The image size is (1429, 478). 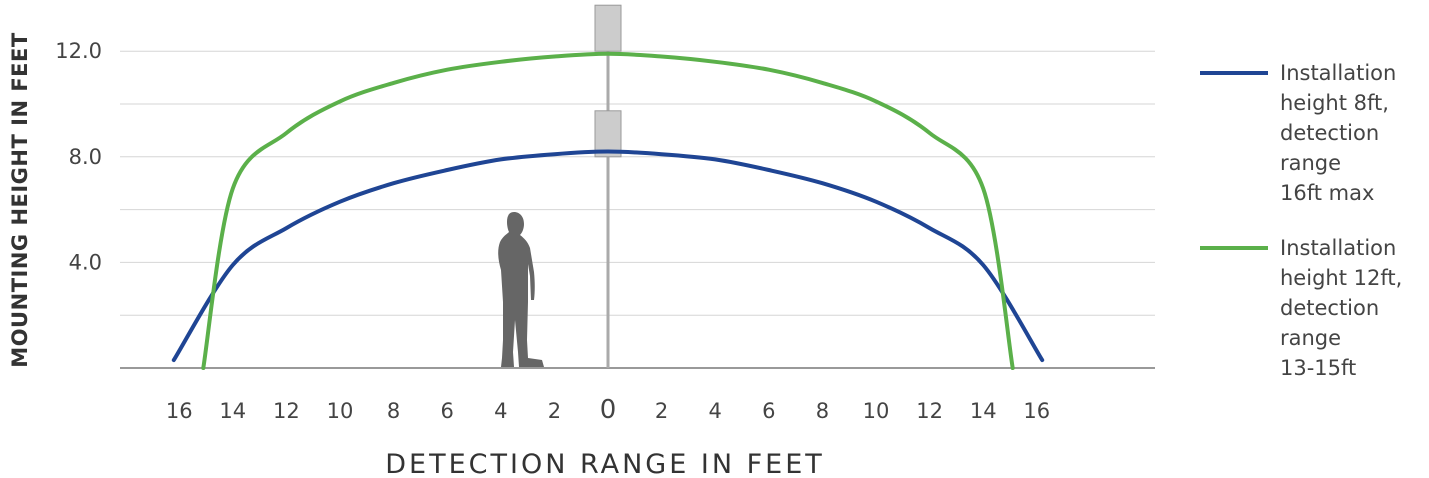 I want to click on y-tick-label: 4.0, so click(x=85, y=262).